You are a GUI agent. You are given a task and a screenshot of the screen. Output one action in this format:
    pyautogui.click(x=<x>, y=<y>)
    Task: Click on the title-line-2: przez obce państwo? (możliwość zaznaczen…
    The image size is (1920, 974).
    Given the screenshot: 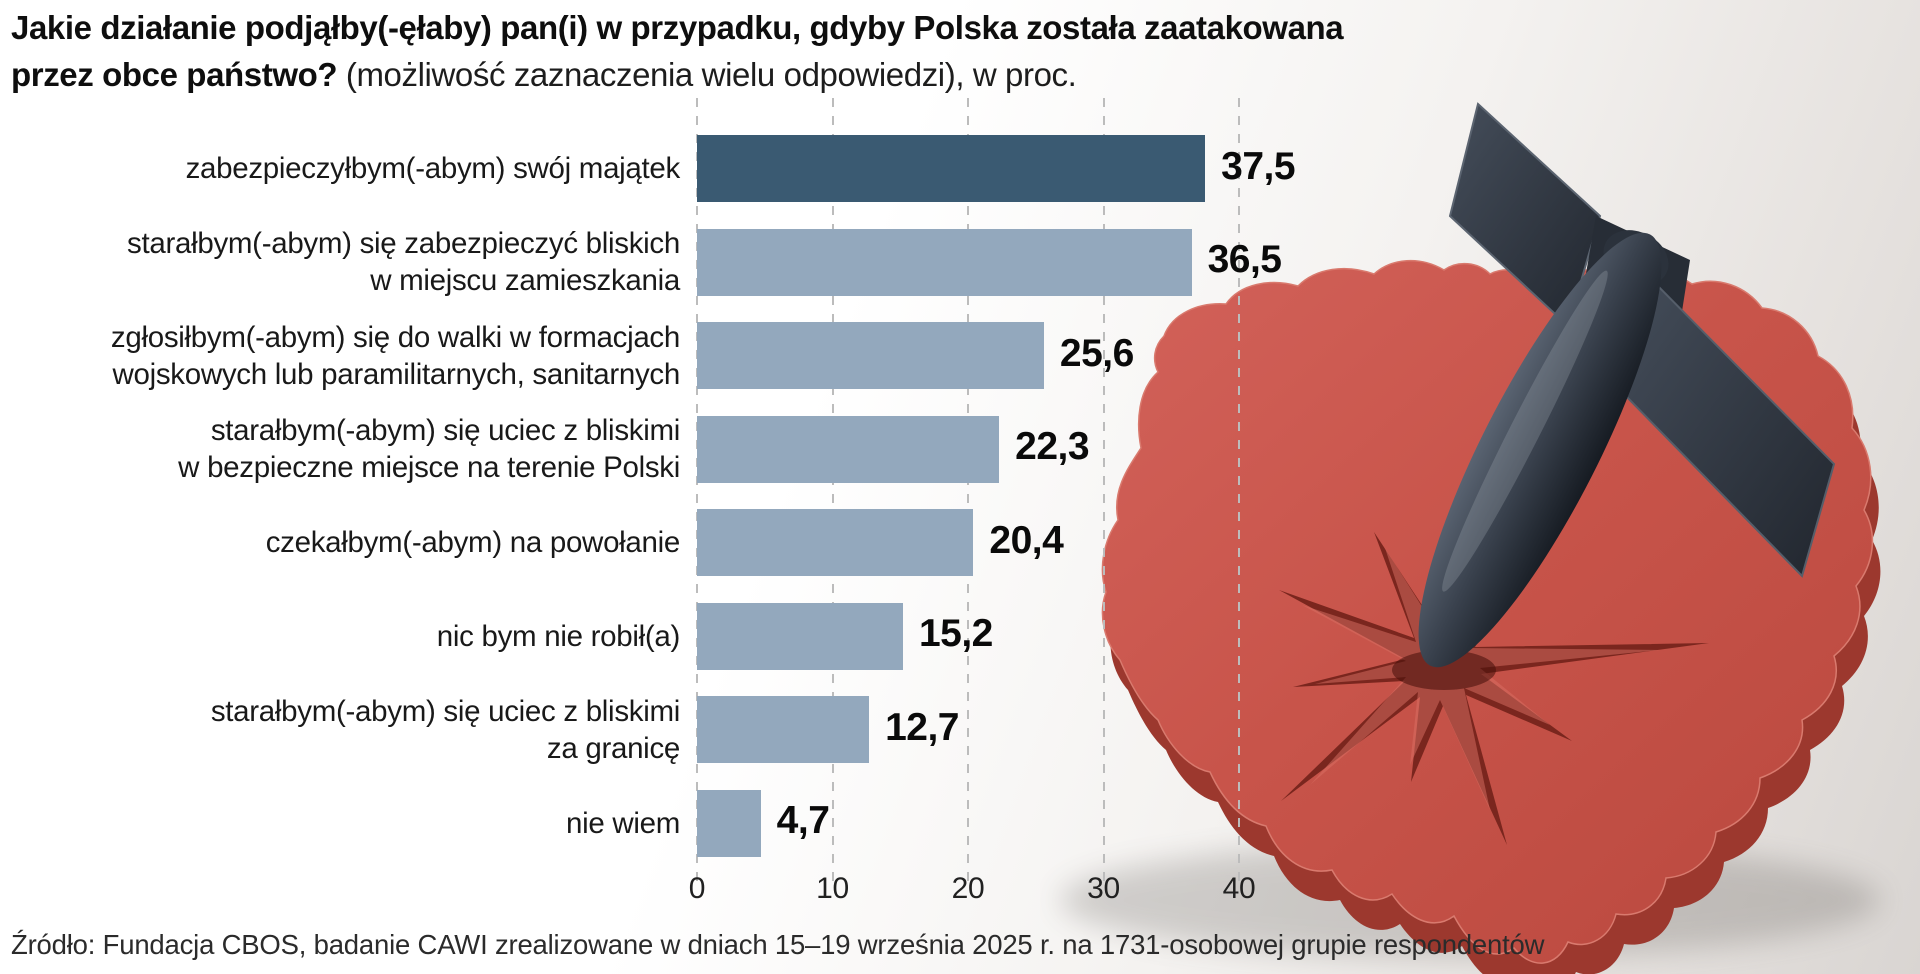 What is the action you would take?
    pyautogui.click(x=677, y=74)
    